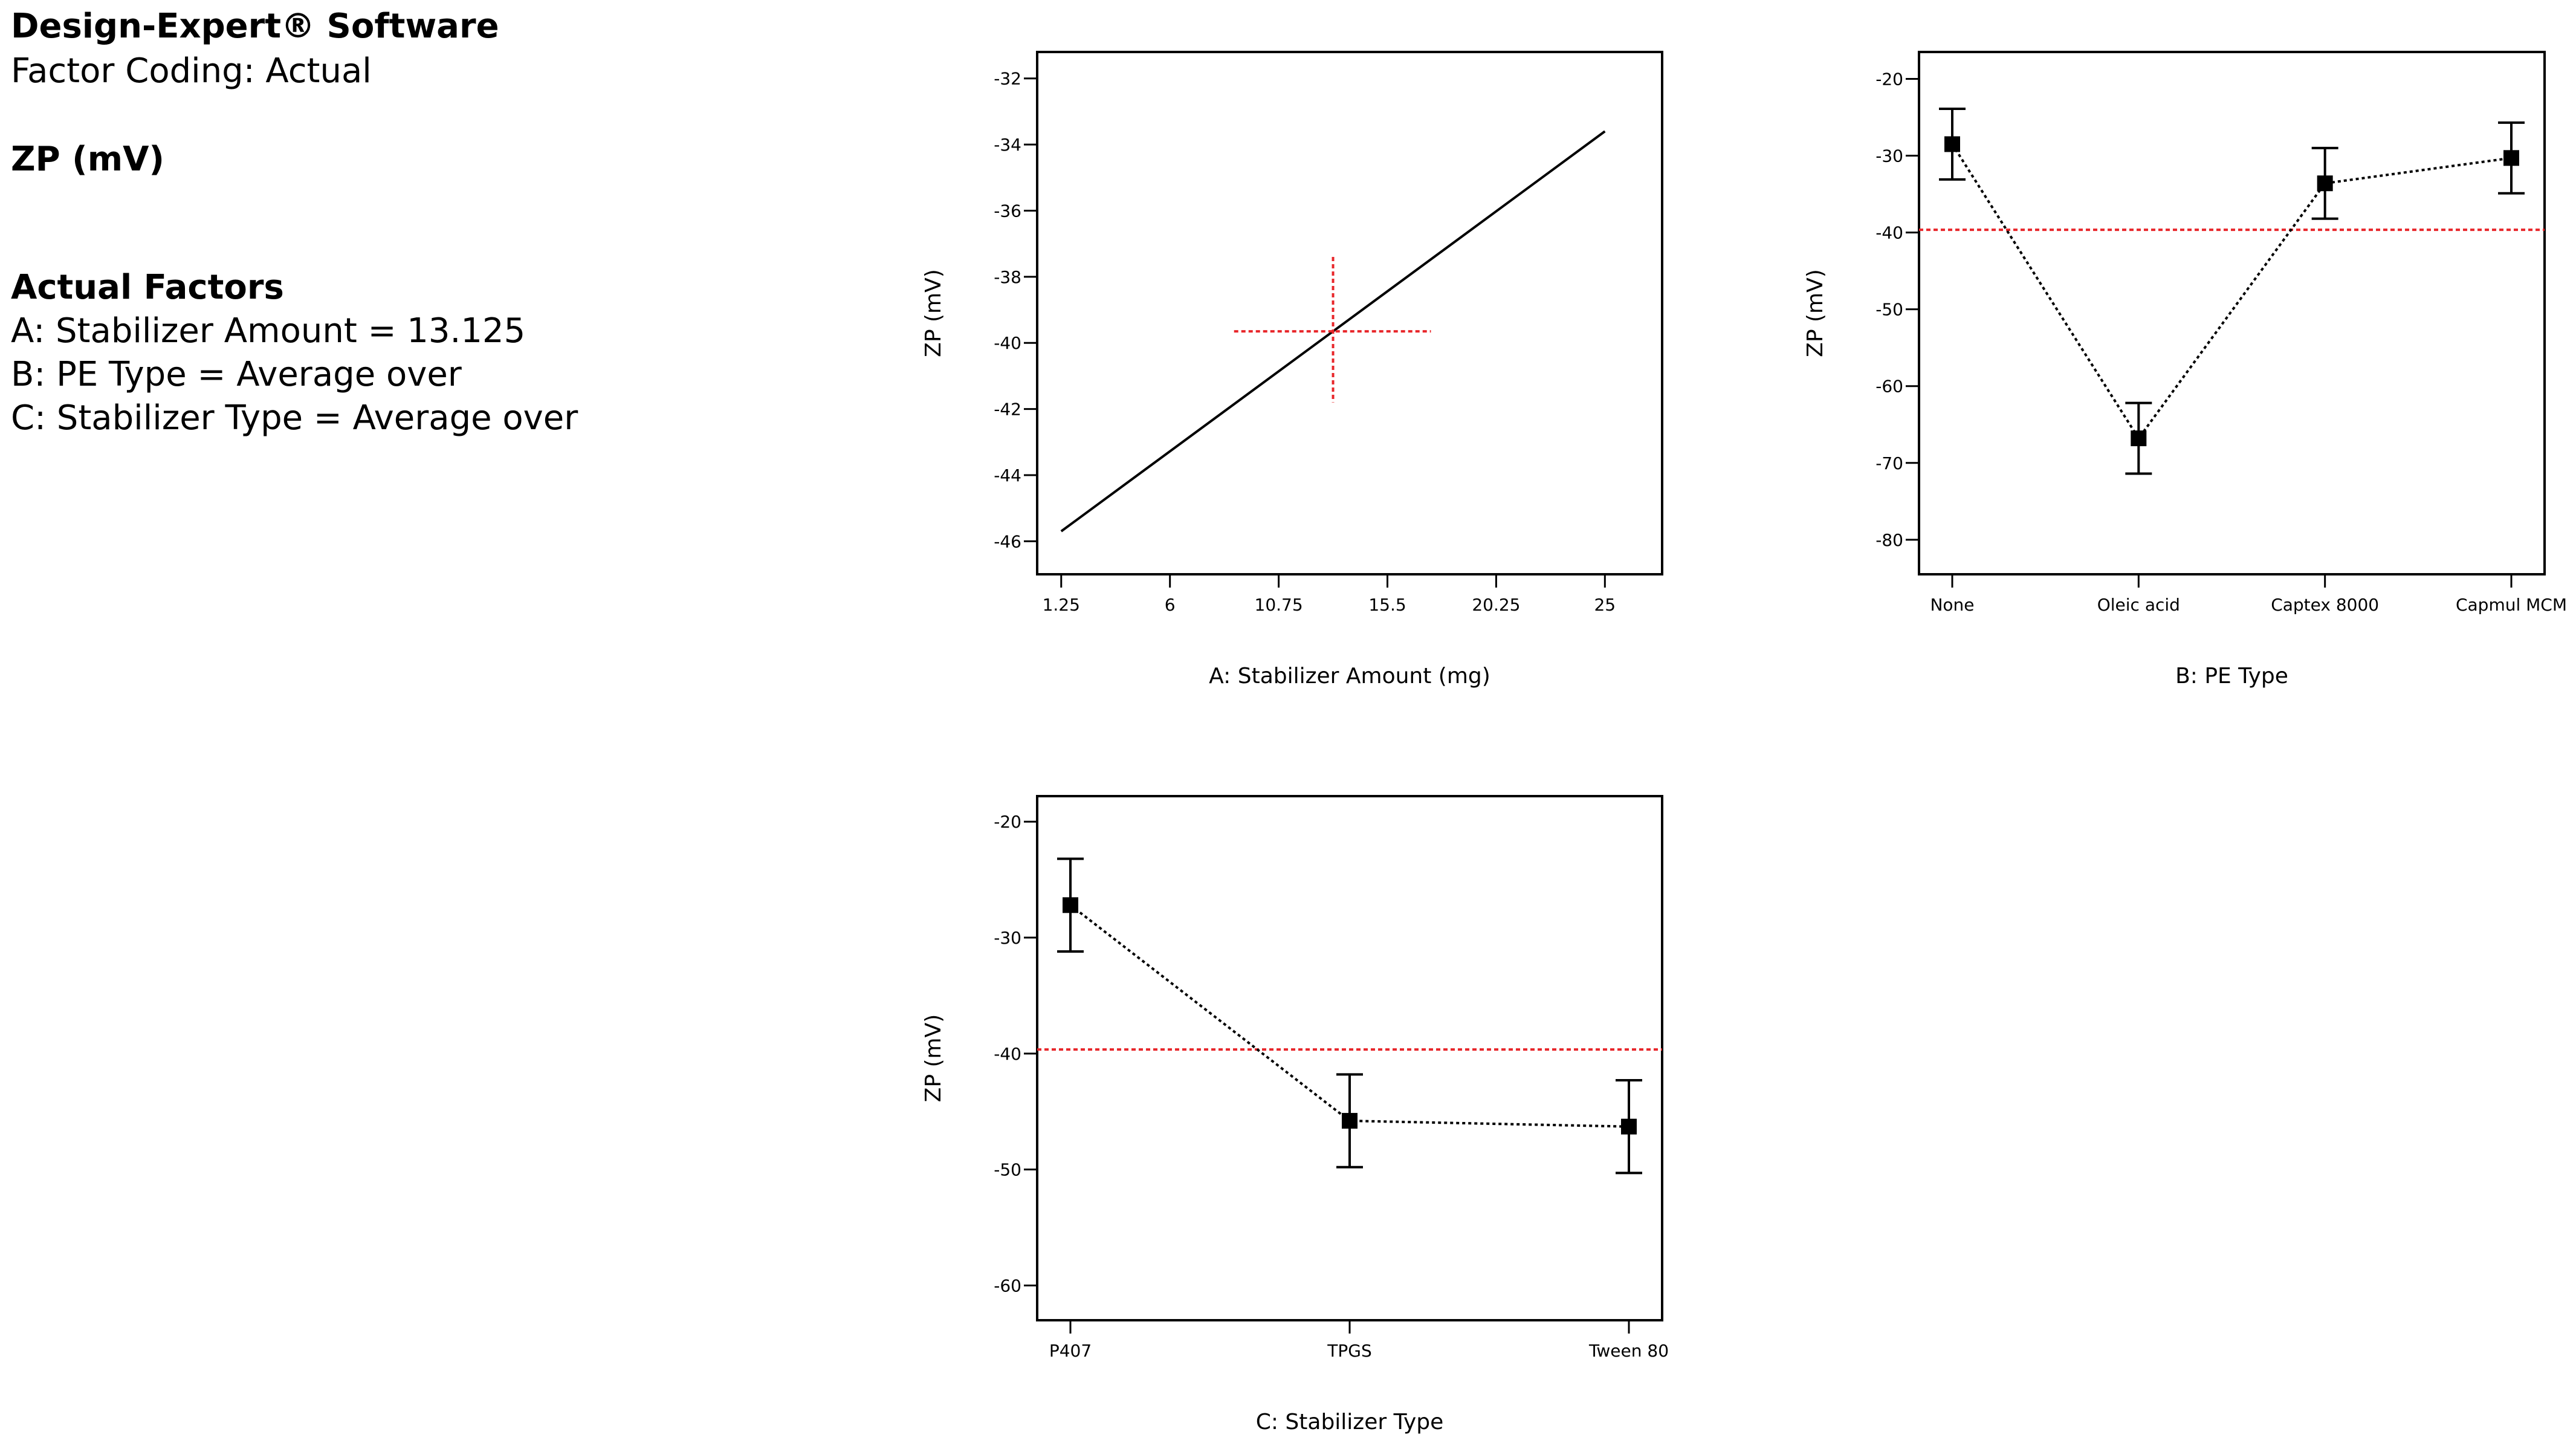 Image resolution: width=2576 pixels, height=1449 pixels. I want to click on plotC-y-tick-label: -40, so click(1007, 1054).